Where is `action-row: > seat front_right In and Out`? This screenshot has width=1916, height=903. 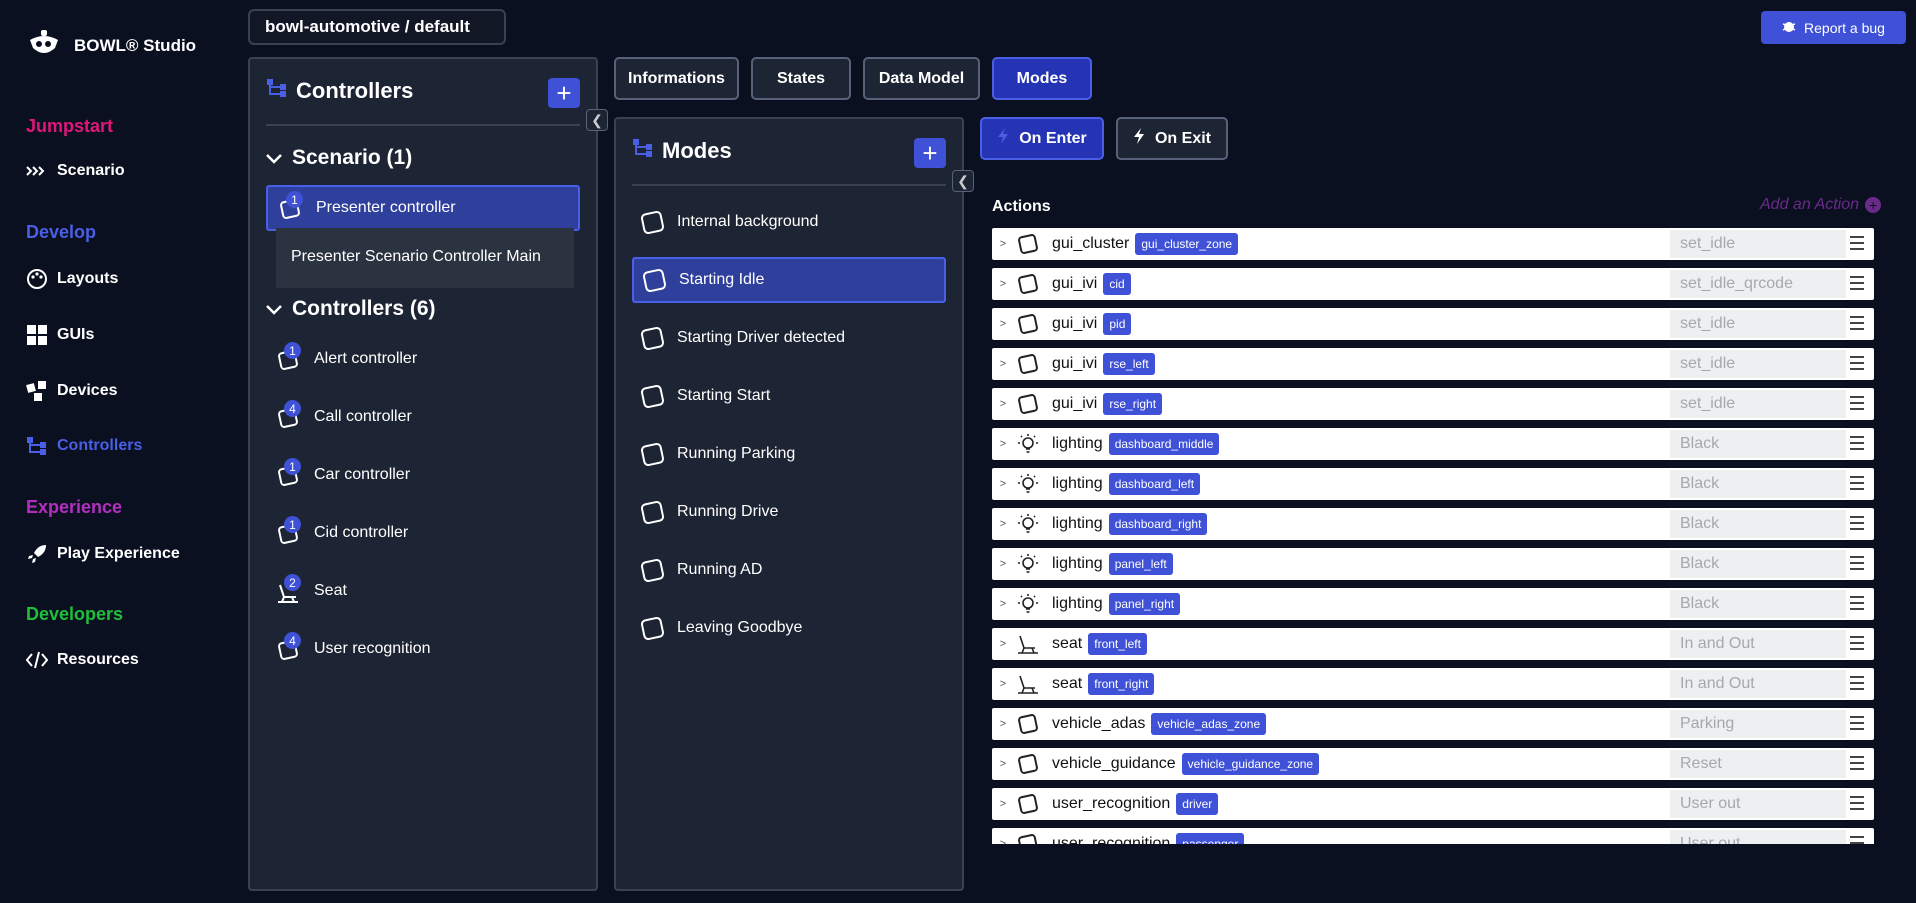
action-row: > seat front_right In and Out is located at coordinates (1433, 684).